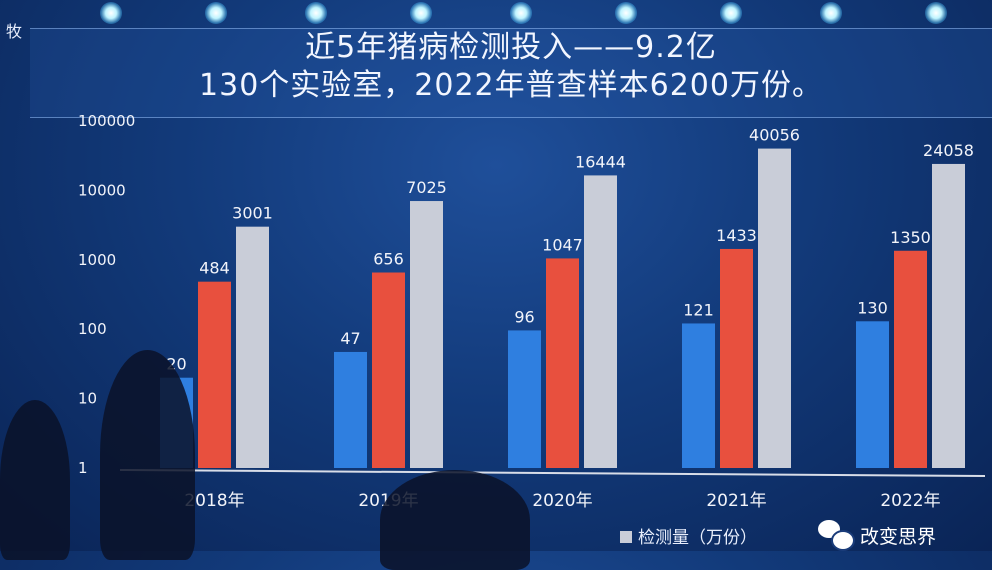 The width and height of the screenshot is (992, 570). I want to click on data-label: 1350, so click(910, 237).